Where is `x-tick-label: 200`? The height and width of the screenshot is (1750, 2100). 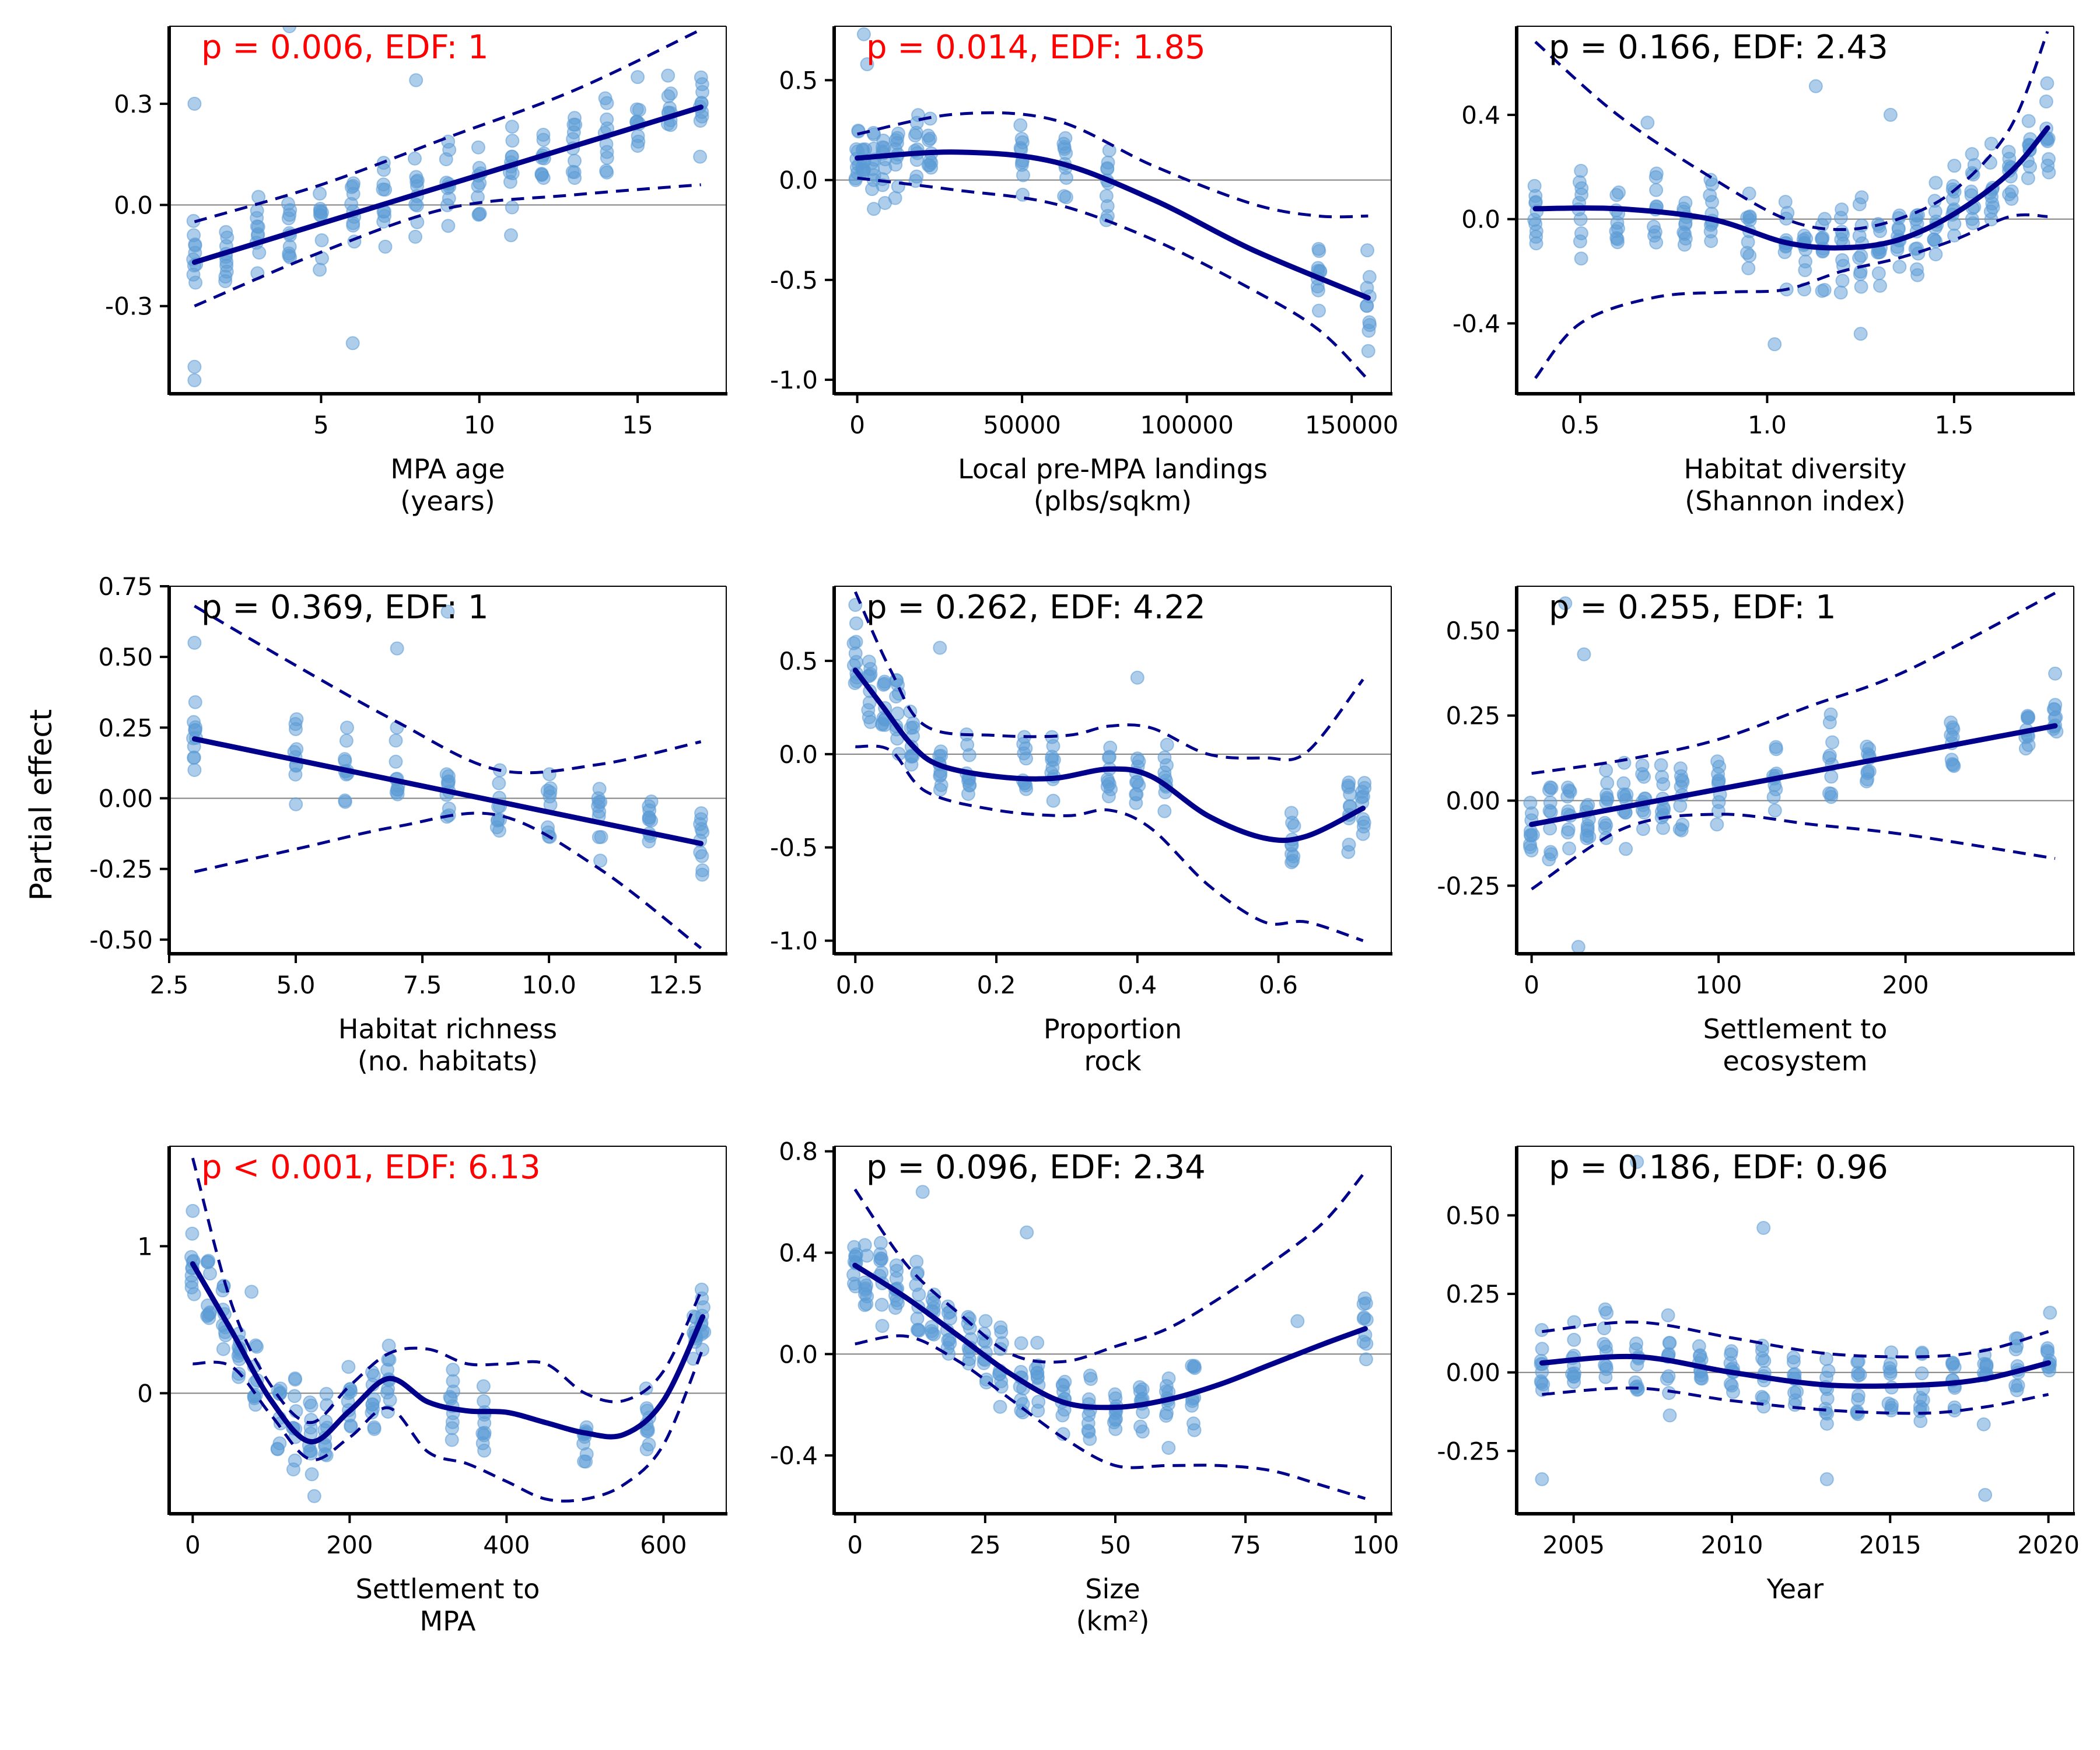 x-tick-label: 200 is located at coordinates (349, 1545).